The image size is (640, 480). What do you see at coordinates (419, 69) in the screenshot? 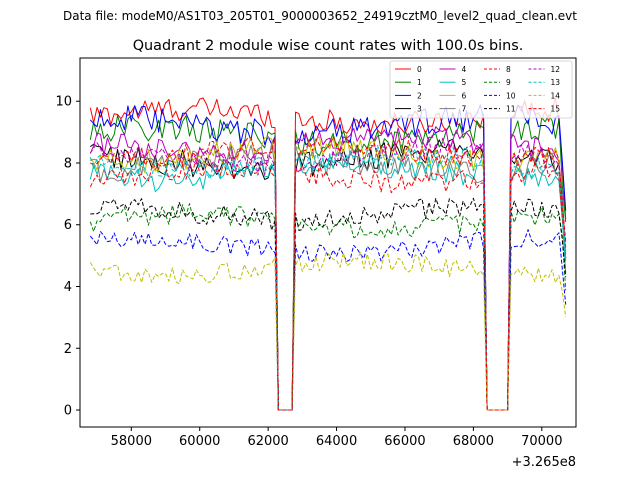
I see `legend-label-0: 0` at bounding box center [419, 69].